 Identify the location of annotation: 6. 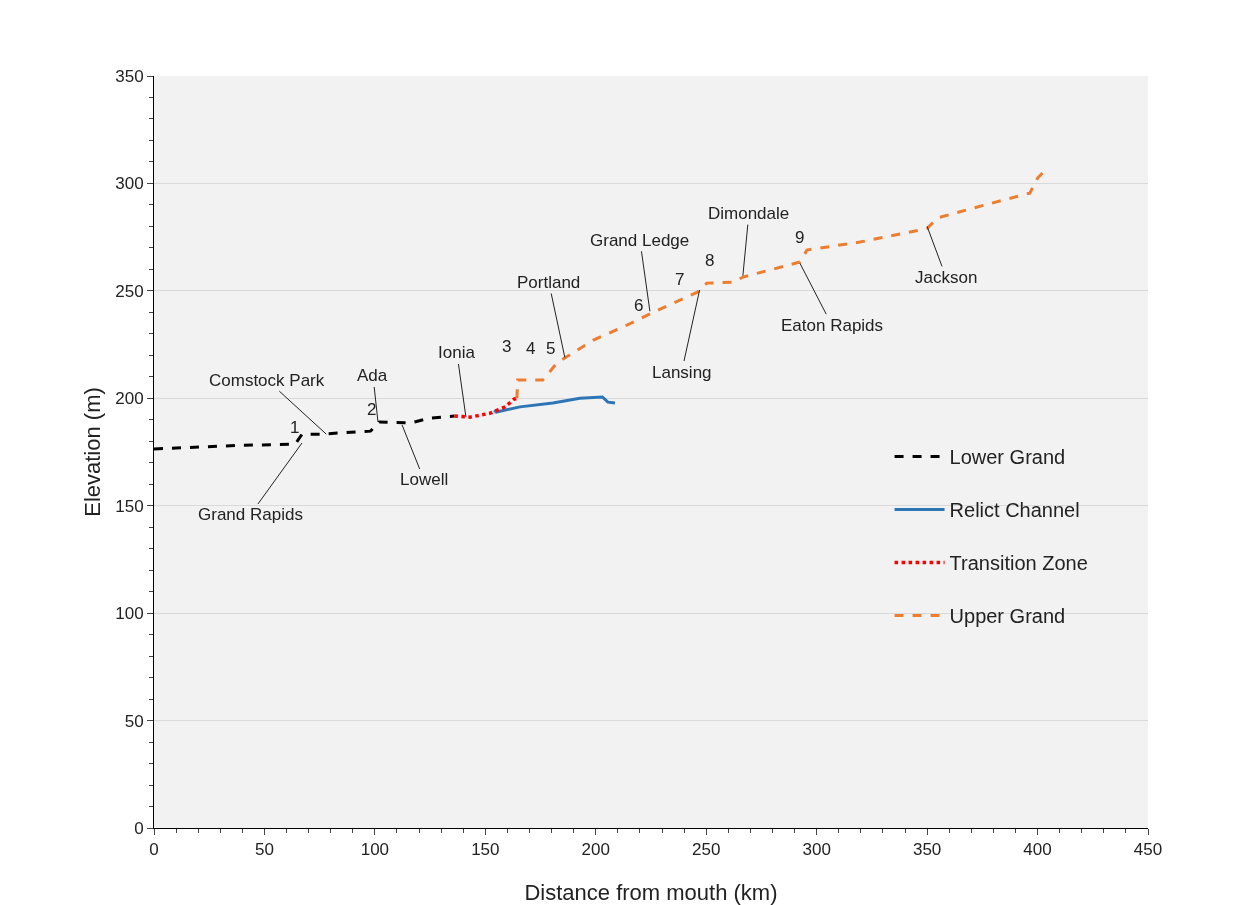
(639, 305).